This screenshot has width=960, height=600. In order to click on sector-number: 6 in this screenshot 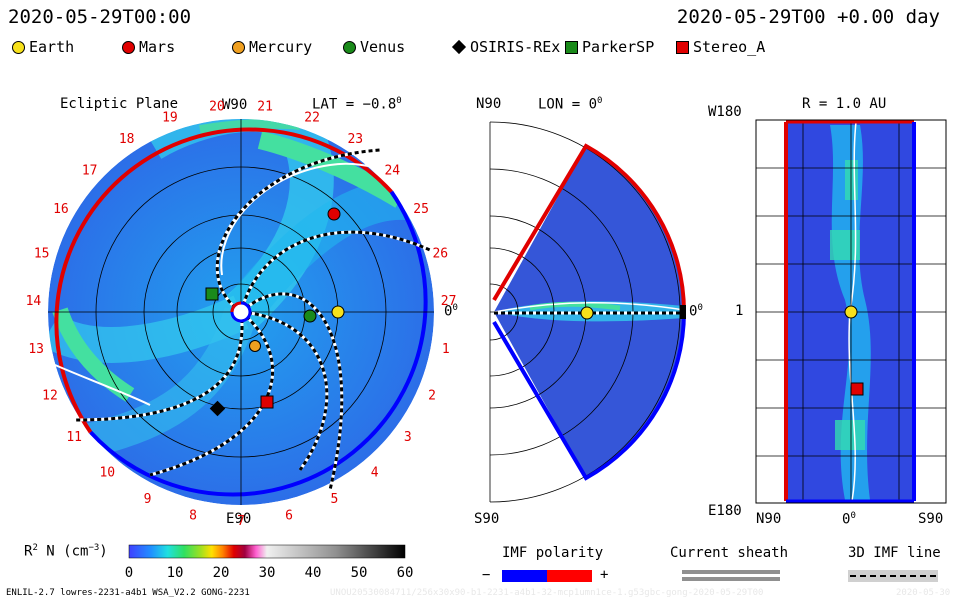, I will do `click(289, 515)`.